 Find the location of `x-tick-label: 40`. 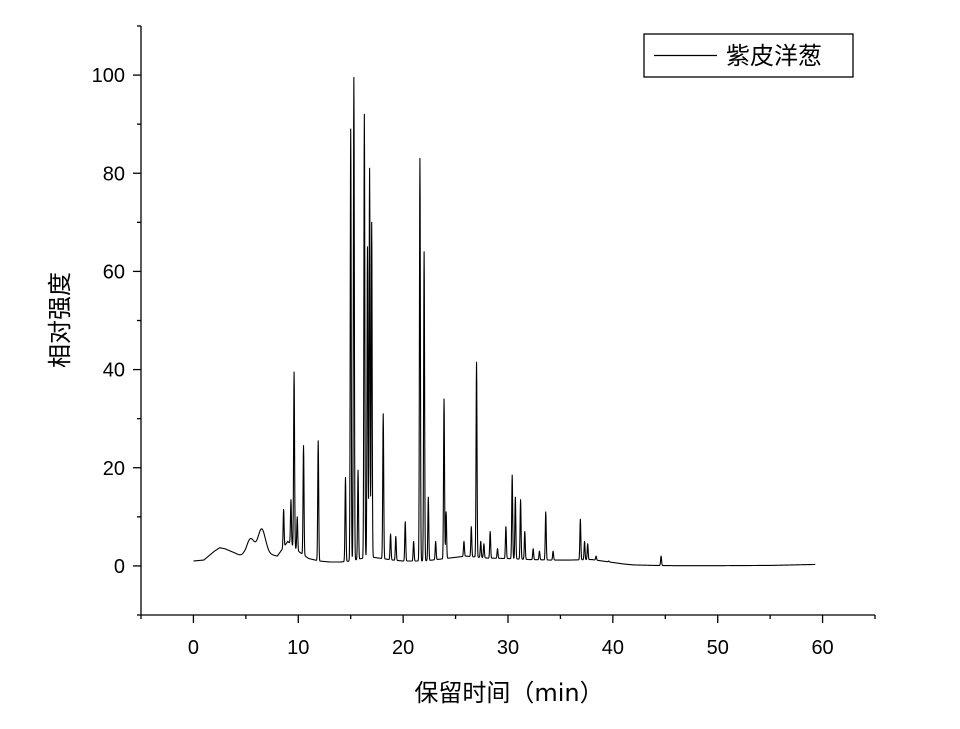

x-tick-label: 40 is located at coordinates (613, 648).